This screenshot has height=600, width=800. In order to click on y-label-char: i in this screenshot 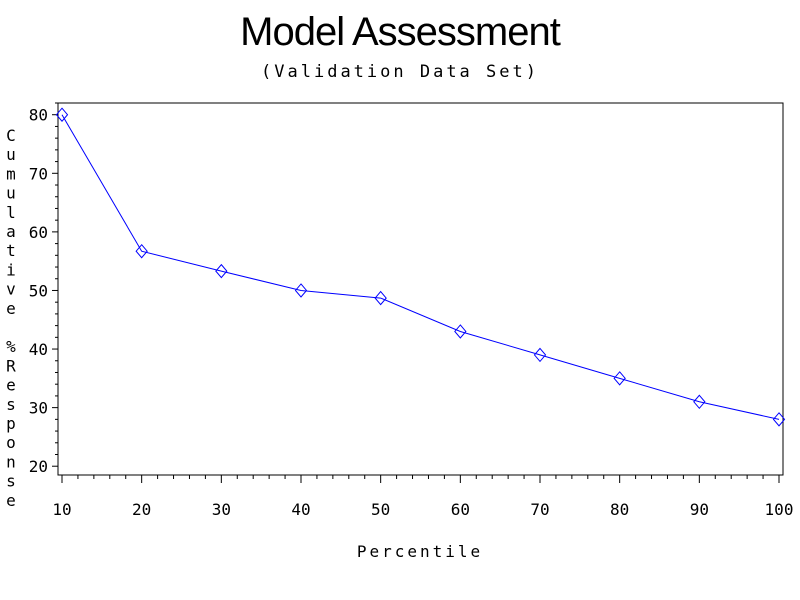, I will do `click(11, 269)`.